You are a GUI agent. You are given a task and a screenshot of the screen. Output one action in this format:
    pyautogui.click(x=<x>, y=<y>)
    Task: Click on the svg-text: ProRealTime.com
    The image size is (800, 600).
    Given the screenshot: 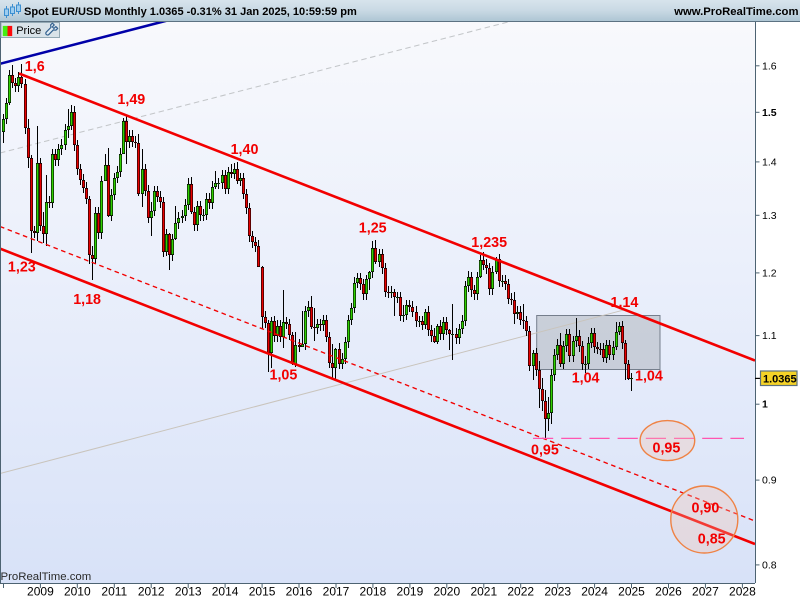 What is the action you would take?
    pyautogui.click(x=46, y=577)
    